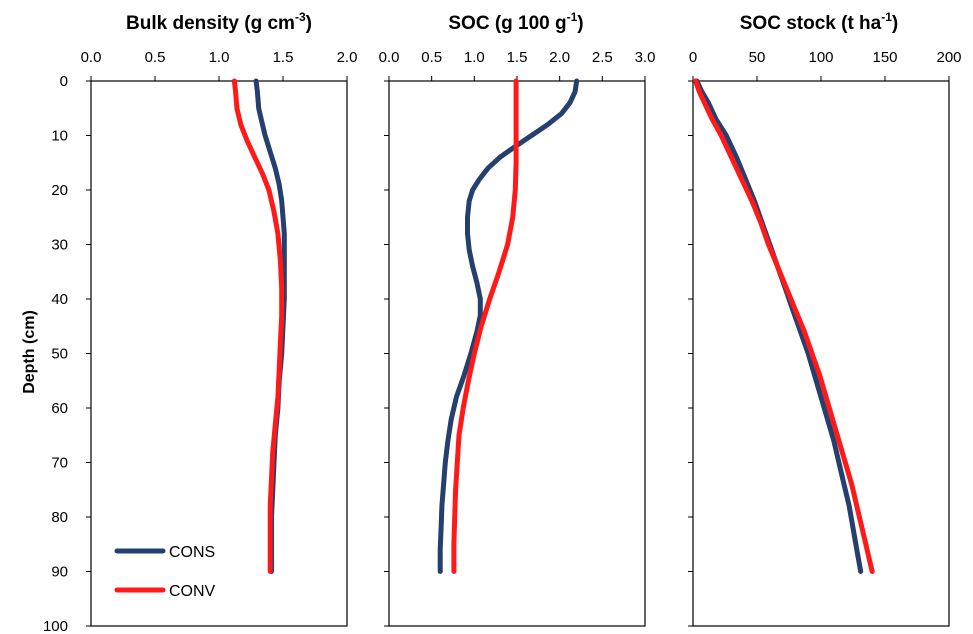 The width and height of the screenshot is (973, 634). What do you see at coordinates (59, 245) in the screenshot?
I see `y-tick-label: 30` at bounding box center [59, 245].